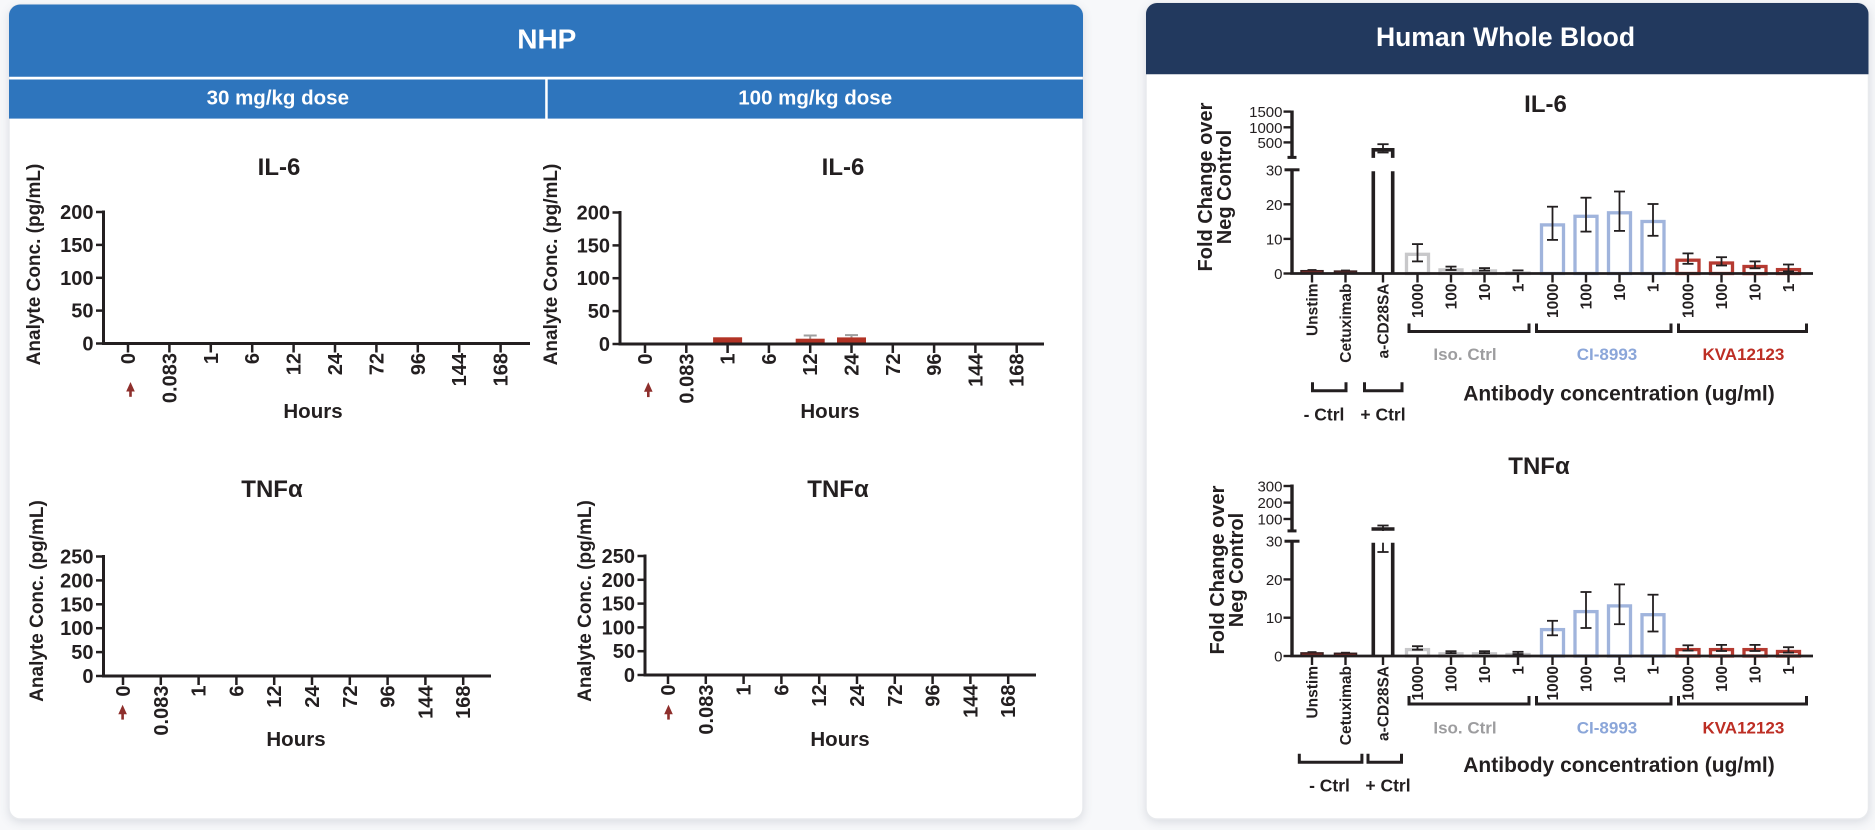  What do you see at coordinates (815, 98) in the screenshot?
I see `svg-text: 100 mg/kg dose` at bounding box center [815, 98].